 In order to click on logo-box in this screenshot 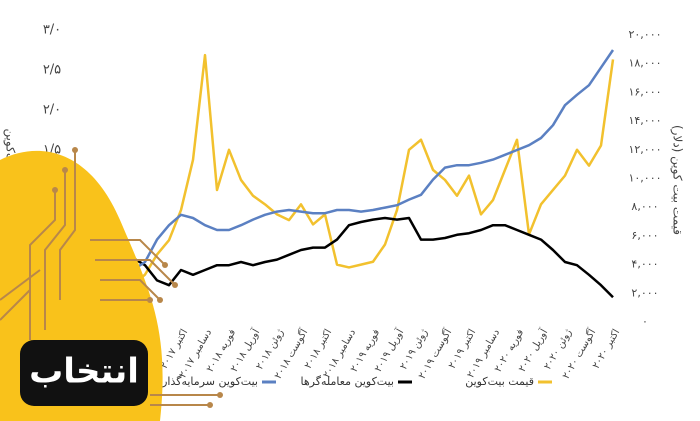, I will do `click(84, 373)`.